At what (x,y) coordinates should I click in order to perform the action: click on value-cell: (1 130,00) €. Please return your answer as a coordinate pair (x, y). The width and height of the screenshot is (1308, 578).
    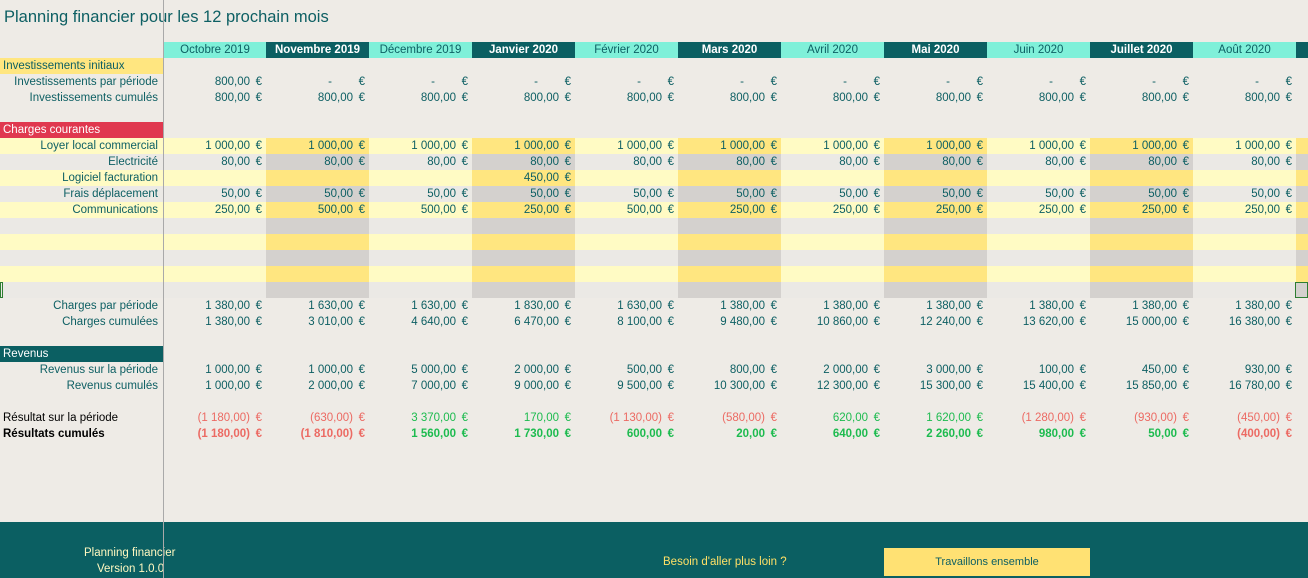
    Looking at the image, I should click on (626, 418).